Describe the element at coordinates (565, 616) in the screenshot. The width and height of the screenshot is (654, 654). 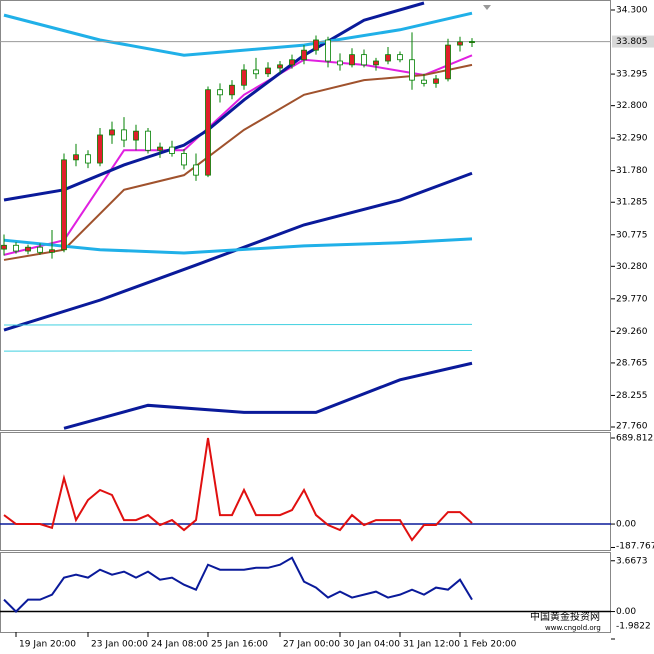
I see `watermark-name: 中国黄金投资网` at that location.